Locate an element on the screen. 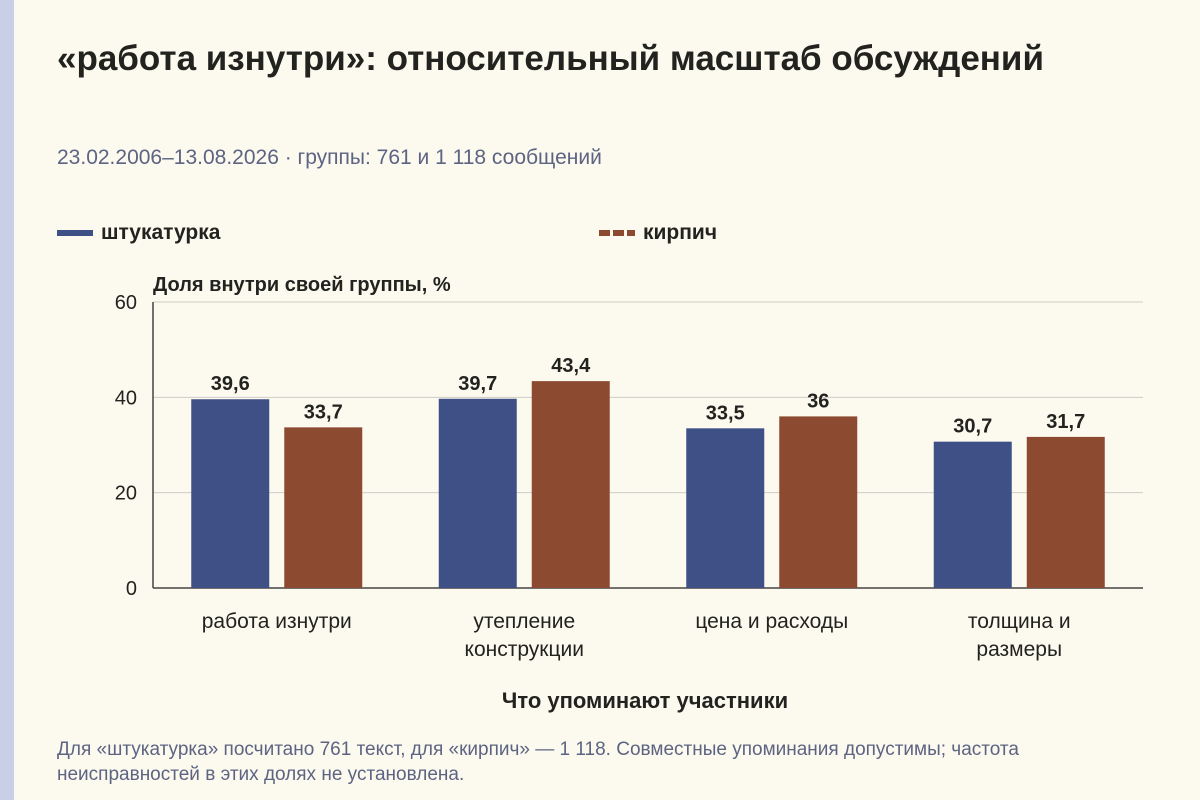 This screenshot has width=1200, height=800. legend-label-brick: кирпич is located at coordinates (680, 232).